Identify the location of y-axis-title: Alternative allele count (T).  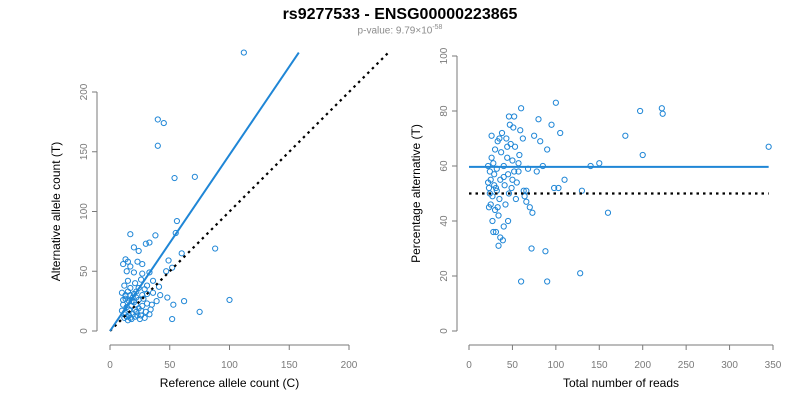
(56, 211).